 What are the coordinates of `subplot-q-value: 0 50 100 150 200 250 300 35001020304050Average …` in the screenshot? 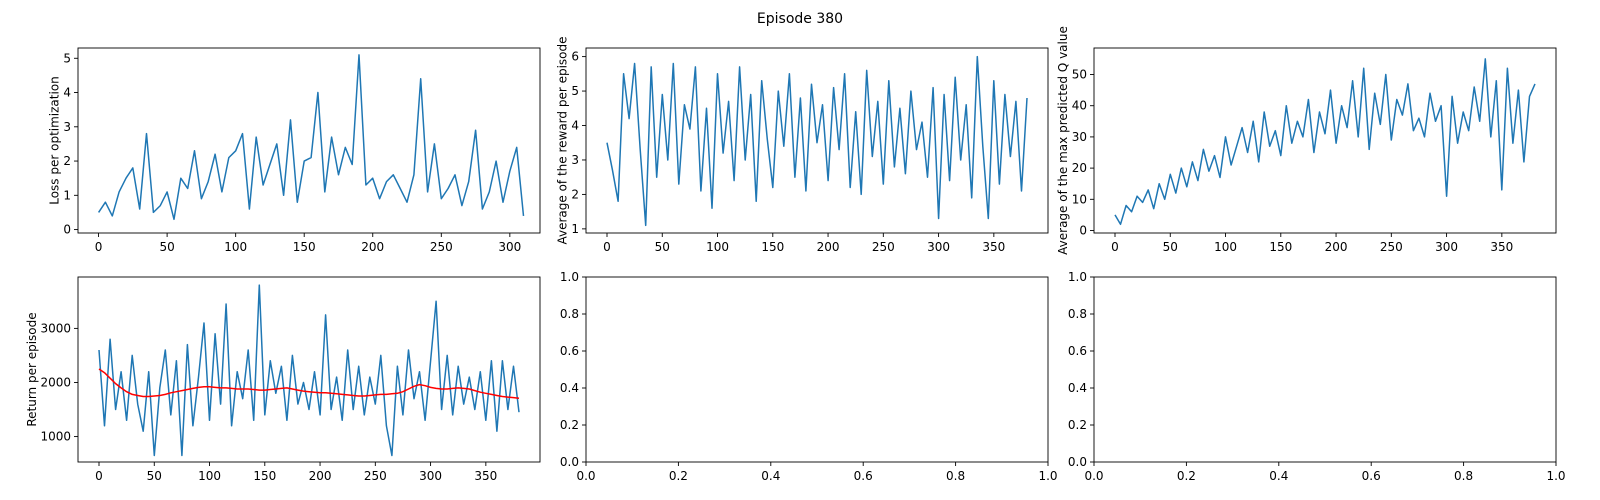 It's located at (1306, 140).